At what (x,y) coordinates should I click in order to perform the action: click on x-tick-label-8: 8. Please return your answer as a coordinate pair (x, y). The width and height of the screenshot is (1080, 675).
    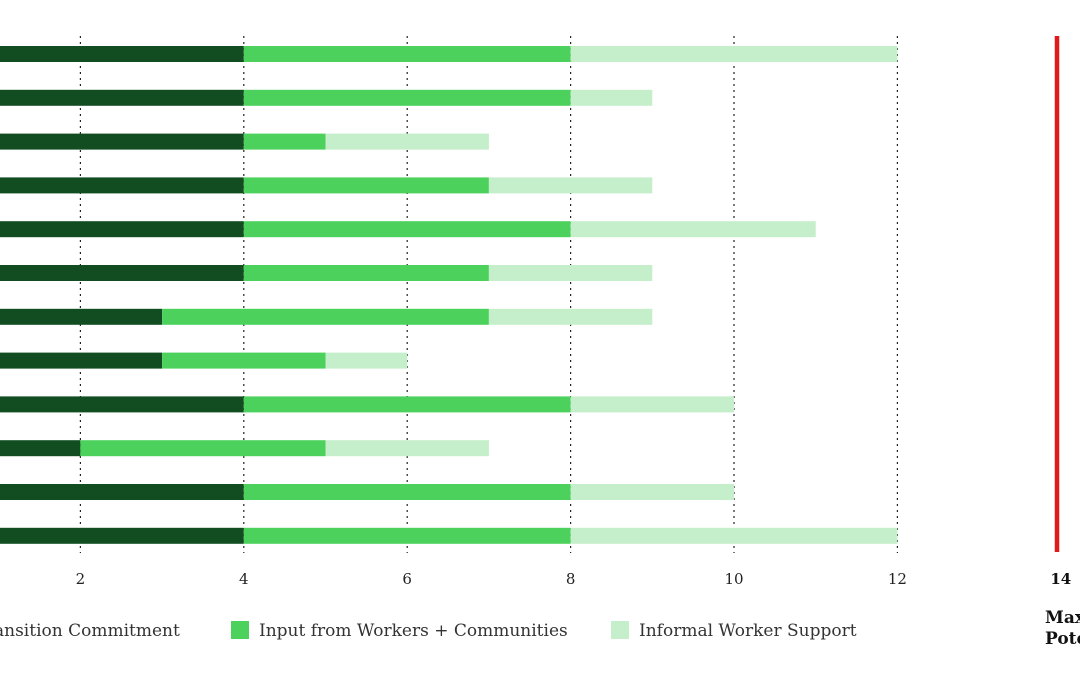
    Looking at the image, I should click on (571, 579).